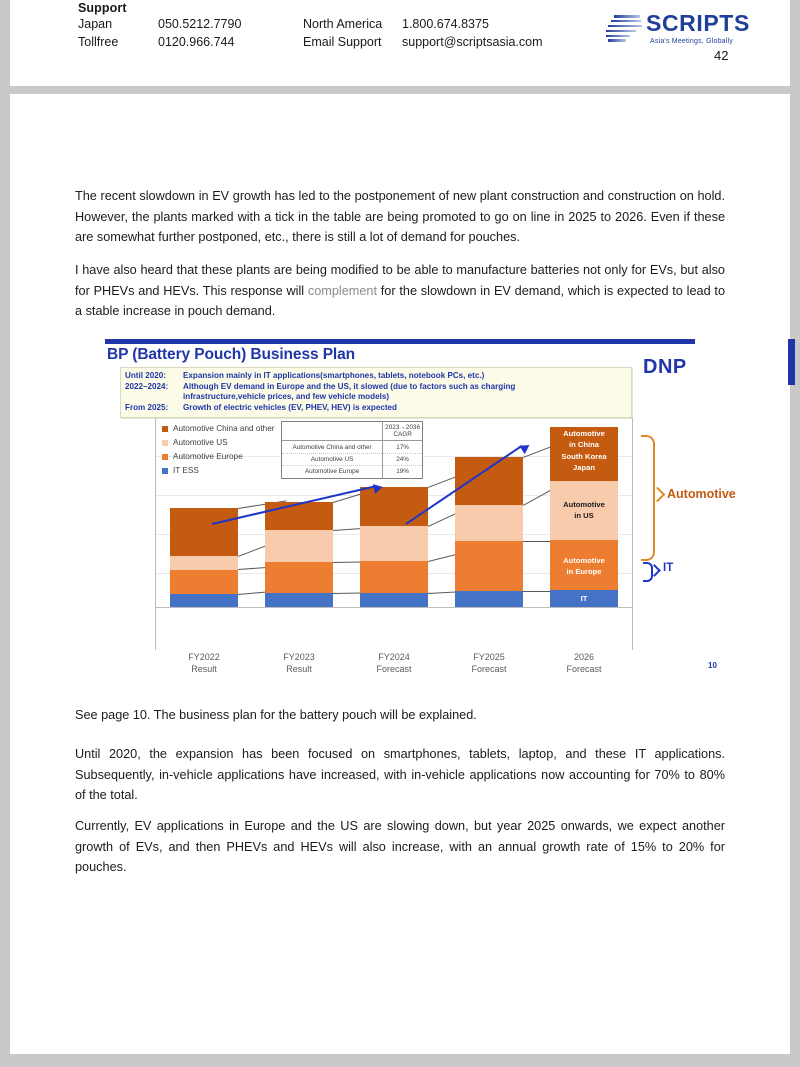  What do you see at coordinates (584, 560) in the screenshot?
I see `bar-label-line: Automotive` at bounding box center [584, 560].